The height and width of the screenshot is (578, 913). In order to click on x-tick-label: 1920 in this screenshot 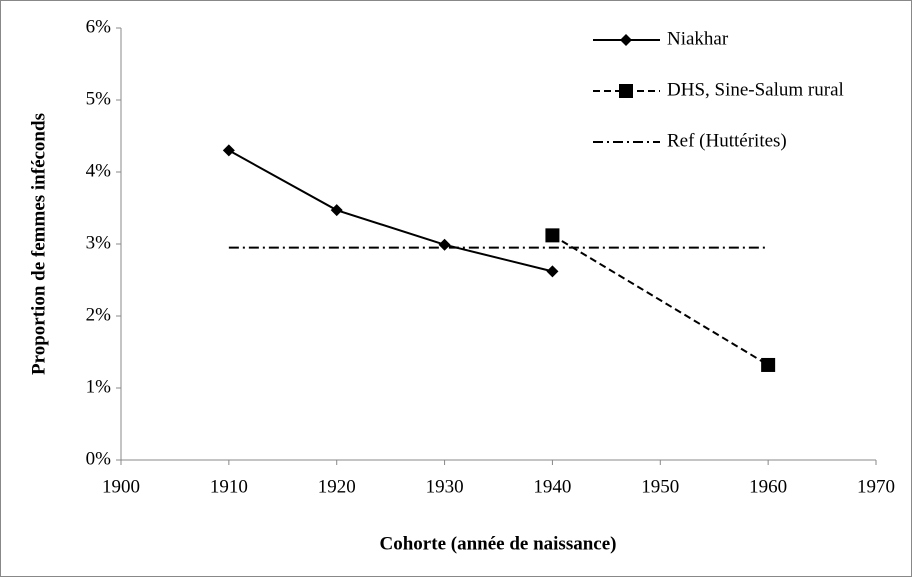, I will do `click(337, 486)`.